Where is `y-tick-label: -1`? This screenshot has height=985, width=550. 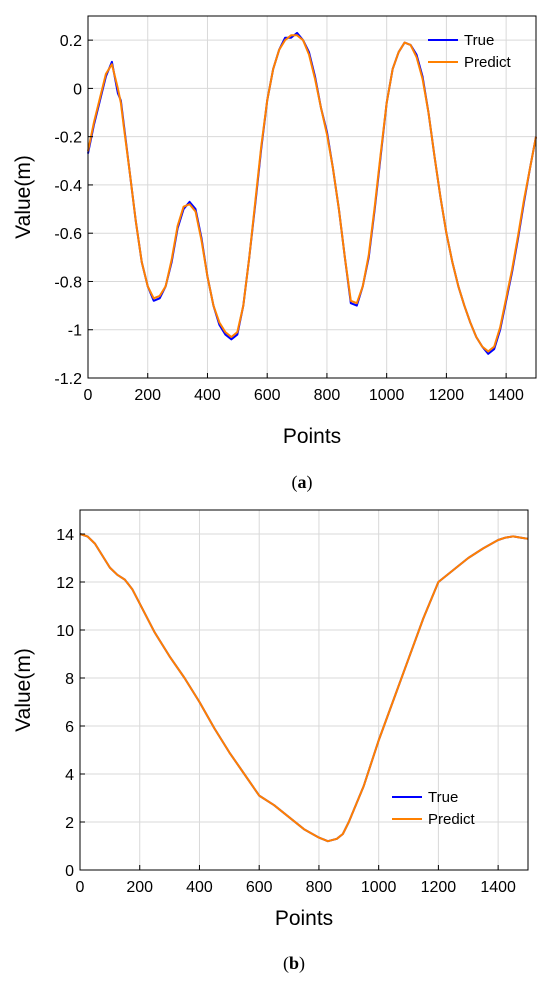
y-tick-label: -1 is located at coordinates (75, 331).